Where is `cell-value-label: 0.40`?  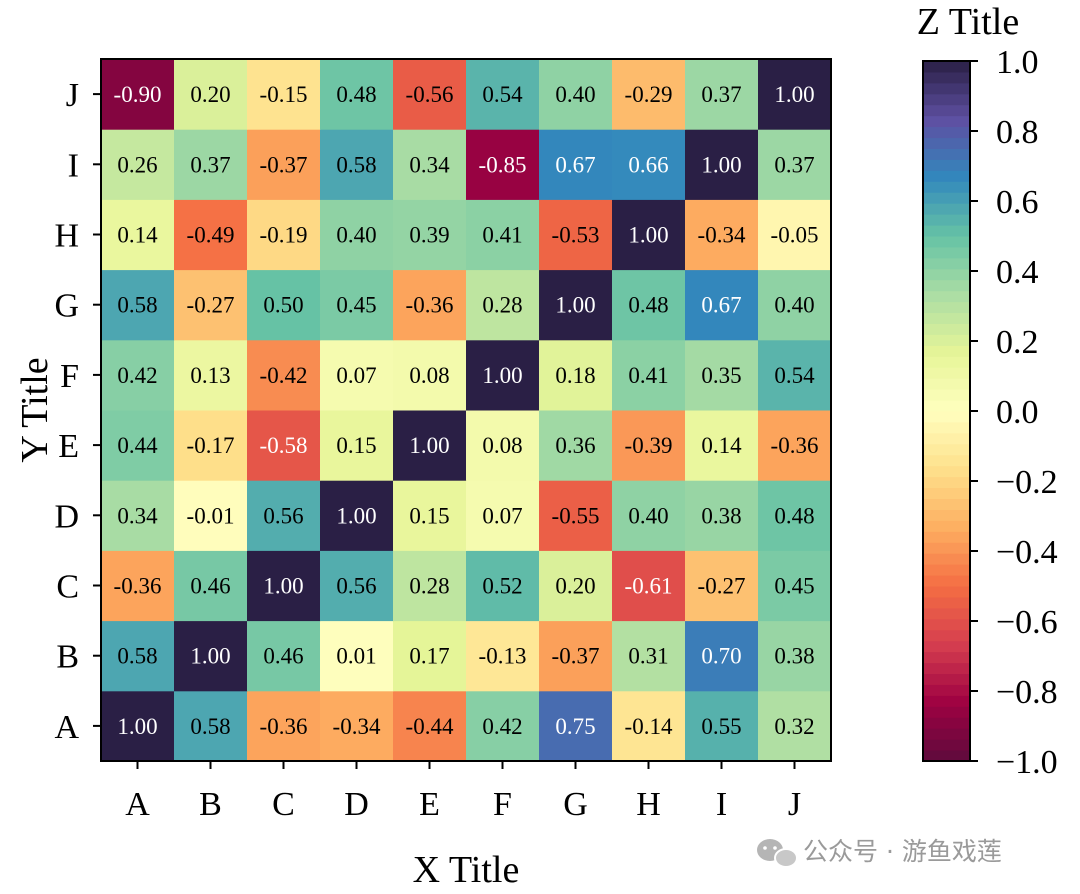
cell-value-label: 0.40 is located at coordinates (648, 515).